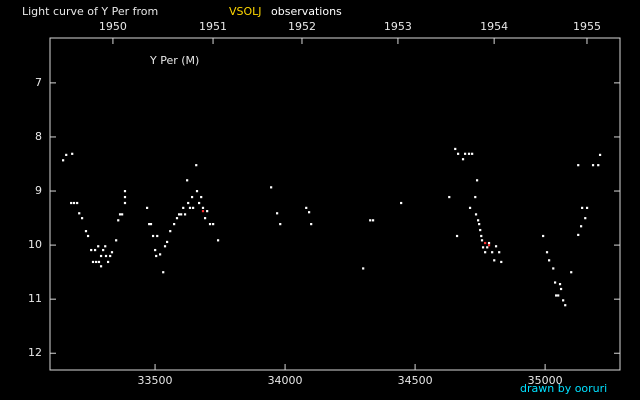  What do you see at coordinates (38, 190) in the screenshot?
I see `y-tick-label: 9` at bounding box center [38, 190].